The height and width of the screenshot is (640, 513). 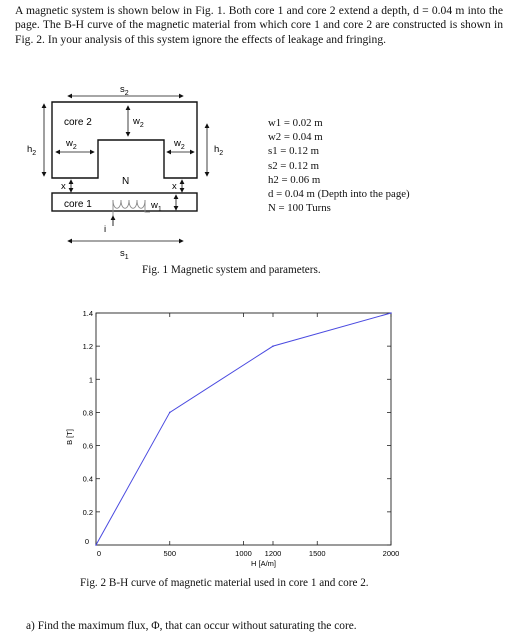 I want to click on x-tick-label: 1200, so click(x=273, y=553).